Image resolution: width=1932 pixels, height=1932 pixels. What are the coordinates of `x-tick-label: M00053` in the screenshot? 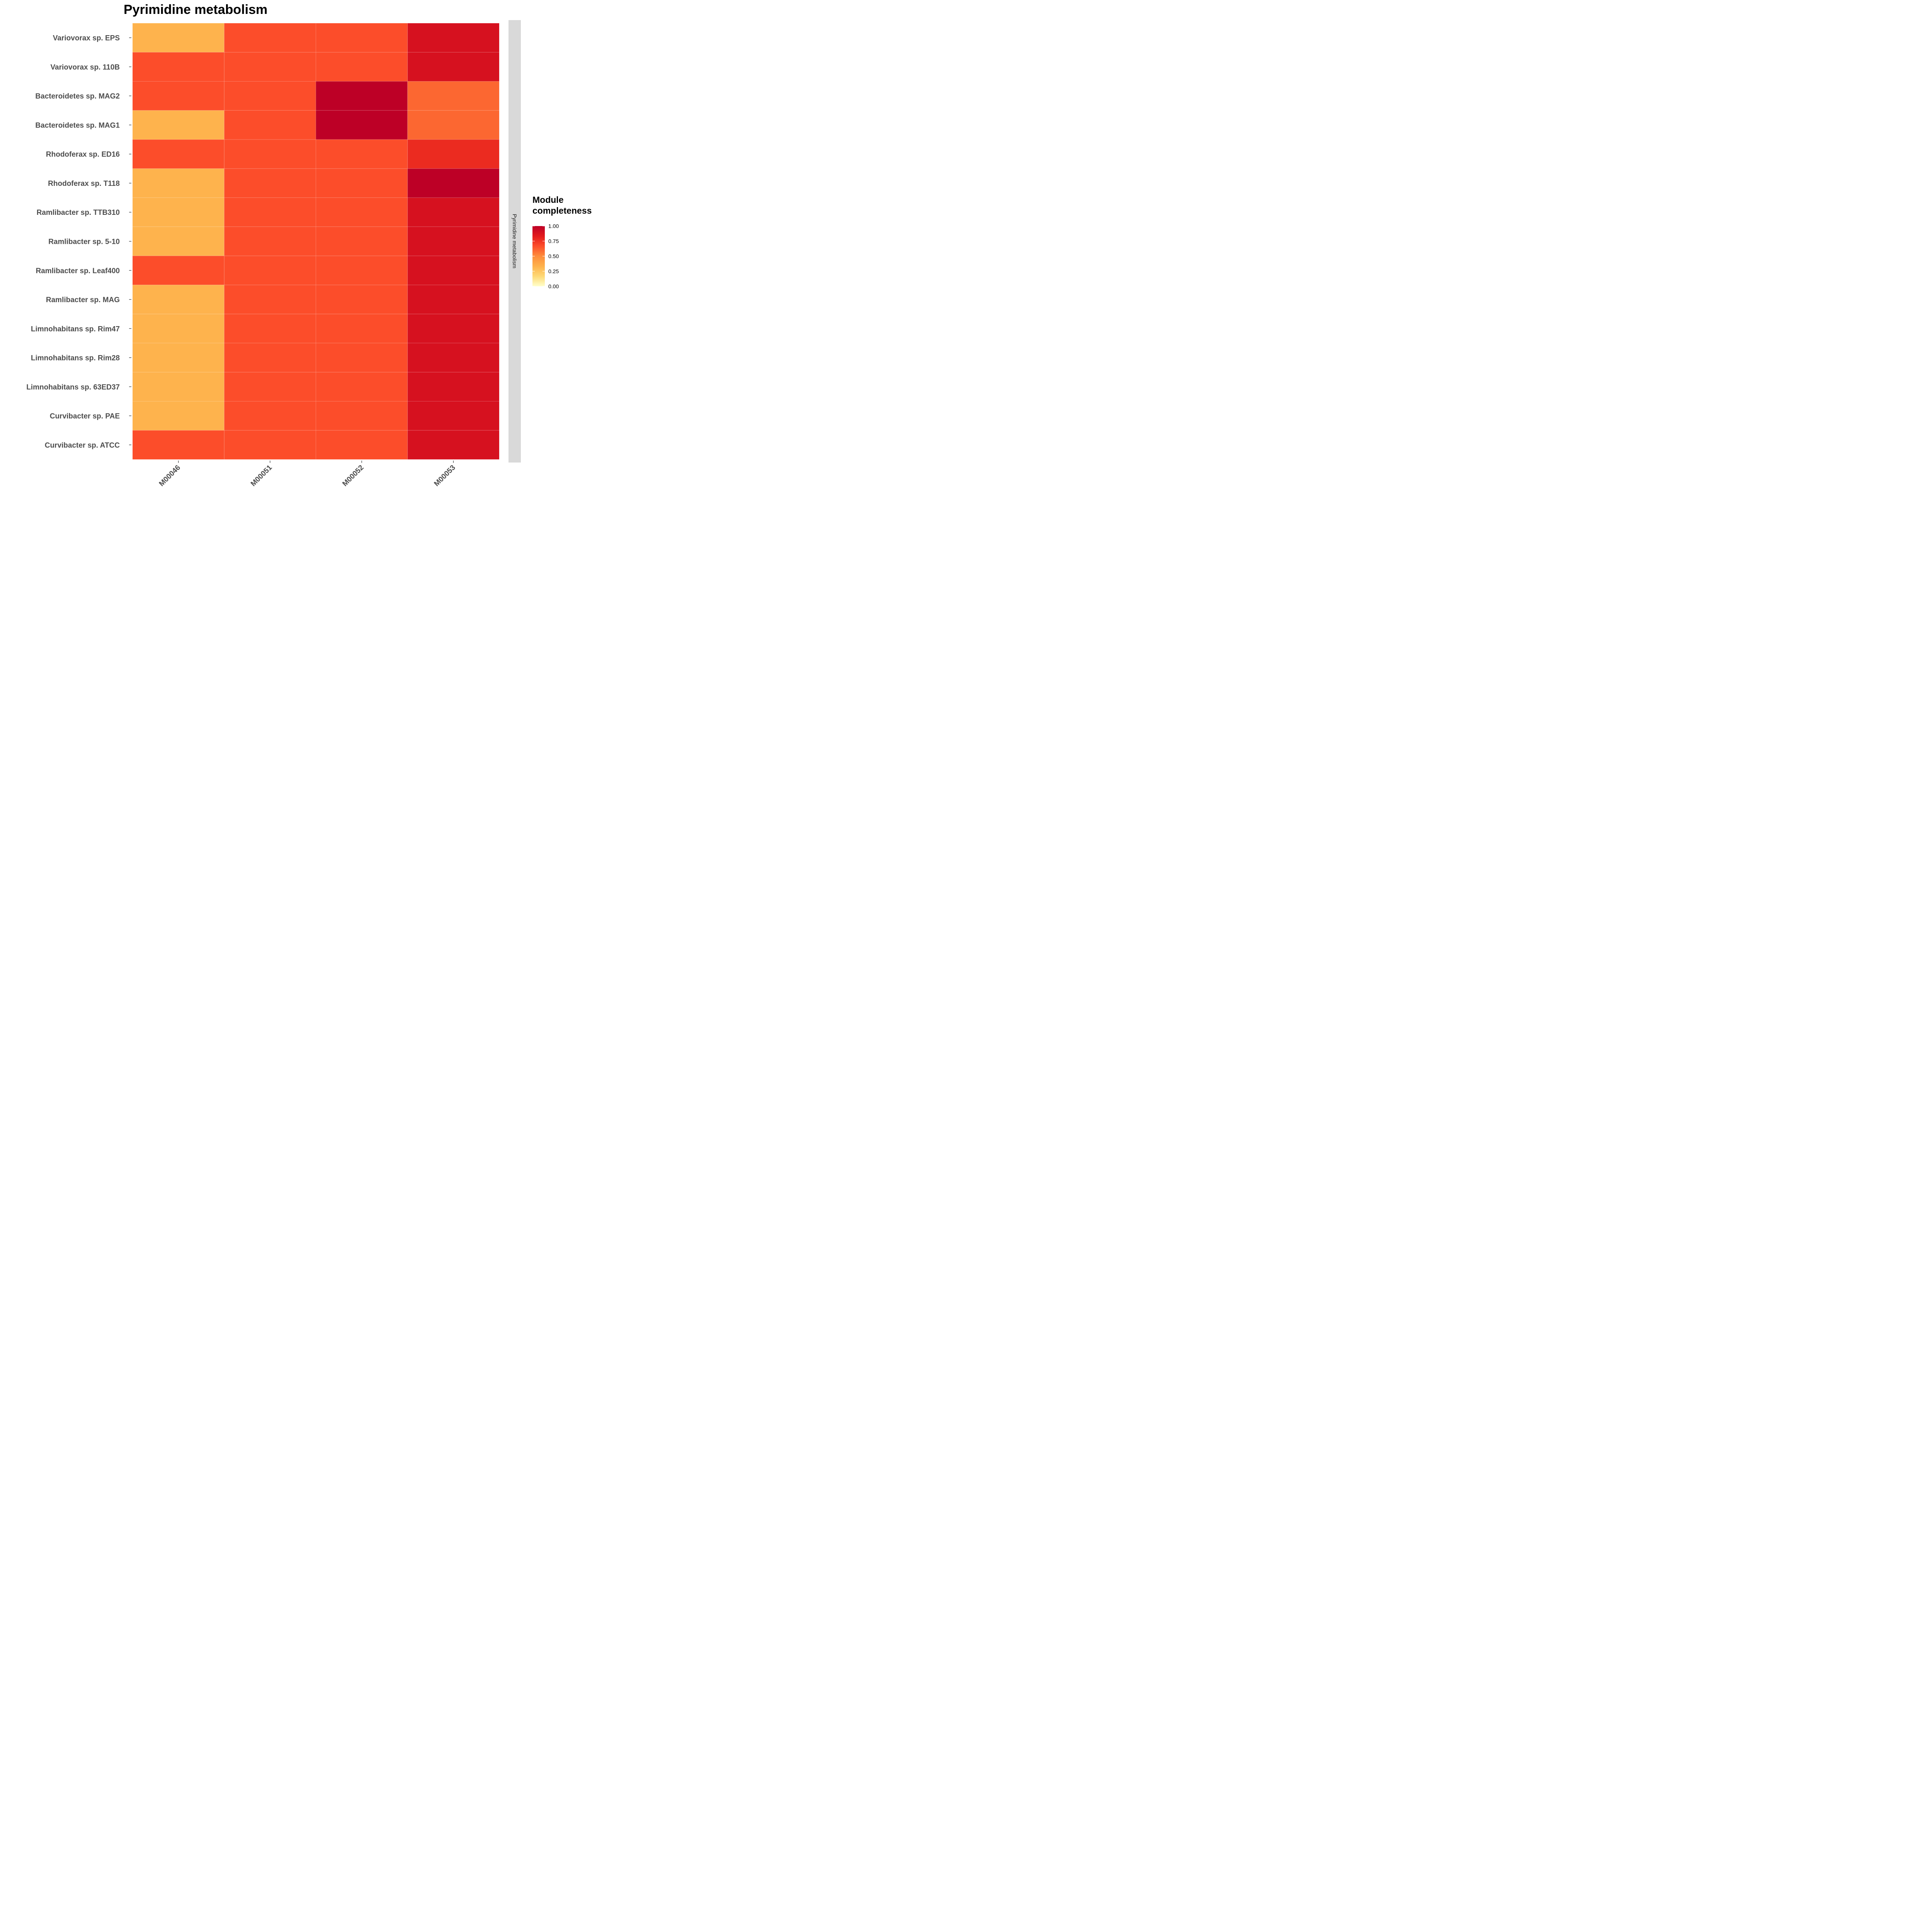 It's located at (445, 476).